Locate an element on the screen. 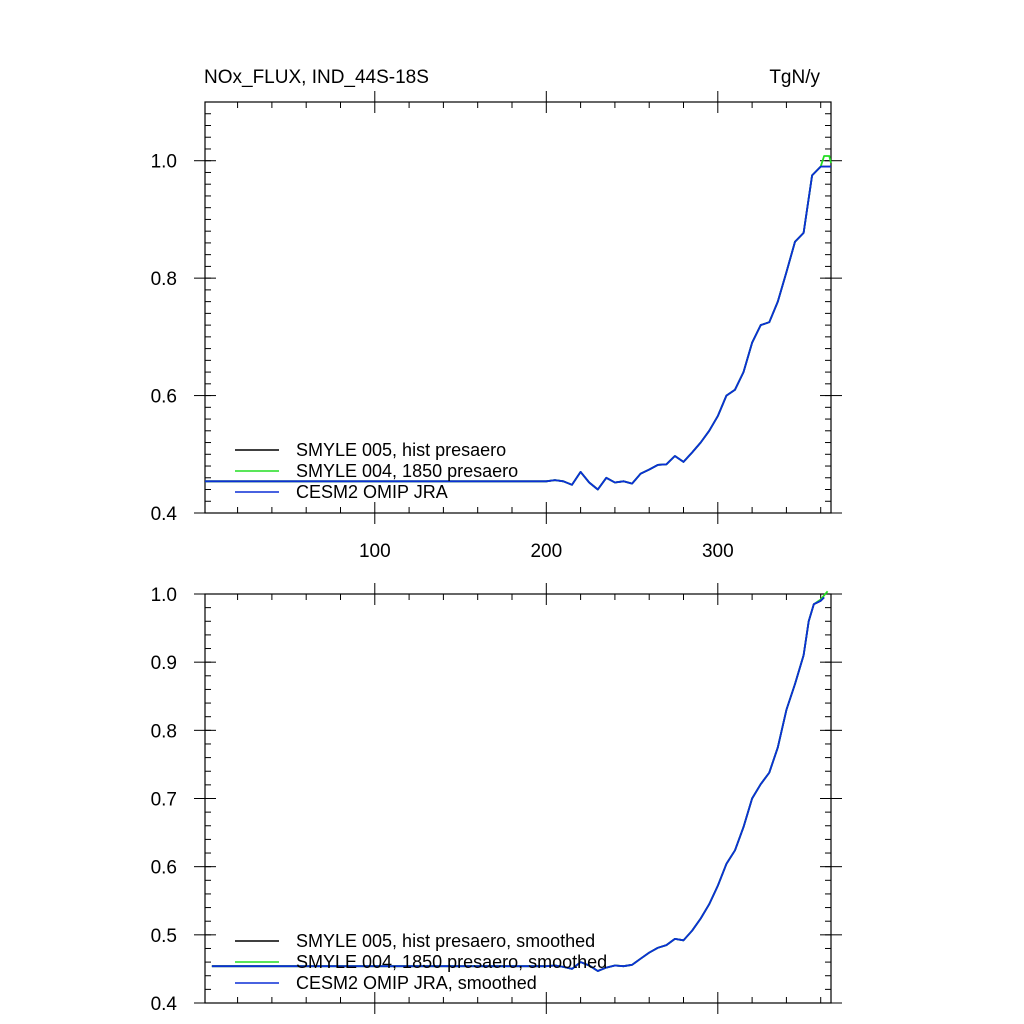 This screenshot has width=1024, height=1024. y-tick-label: 0.9 is located at coordinates (164, 663).